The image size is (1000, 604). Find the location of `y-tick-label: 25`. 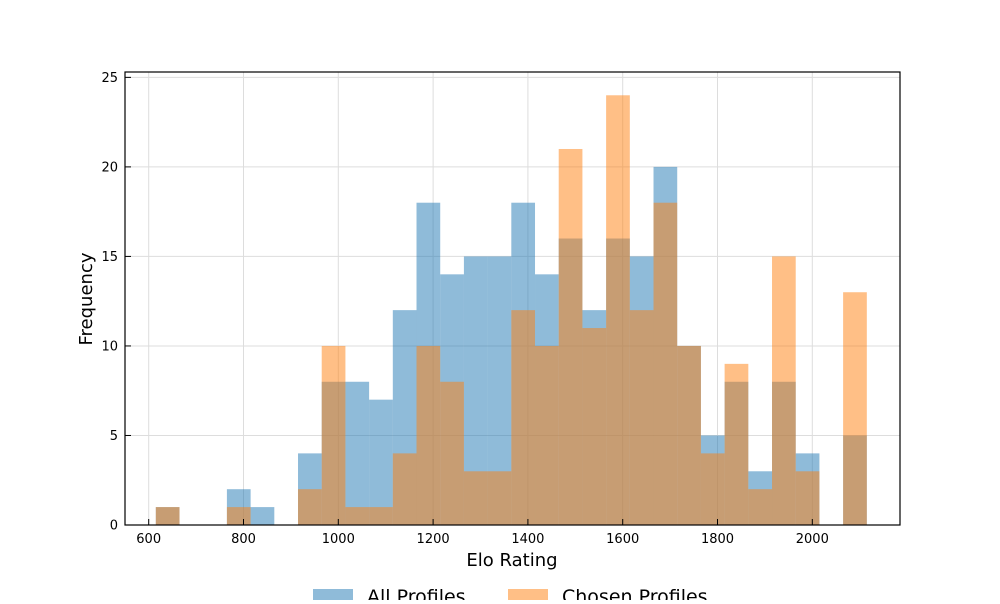

y-tick-label: 25 is located at coordinates (109, 78).